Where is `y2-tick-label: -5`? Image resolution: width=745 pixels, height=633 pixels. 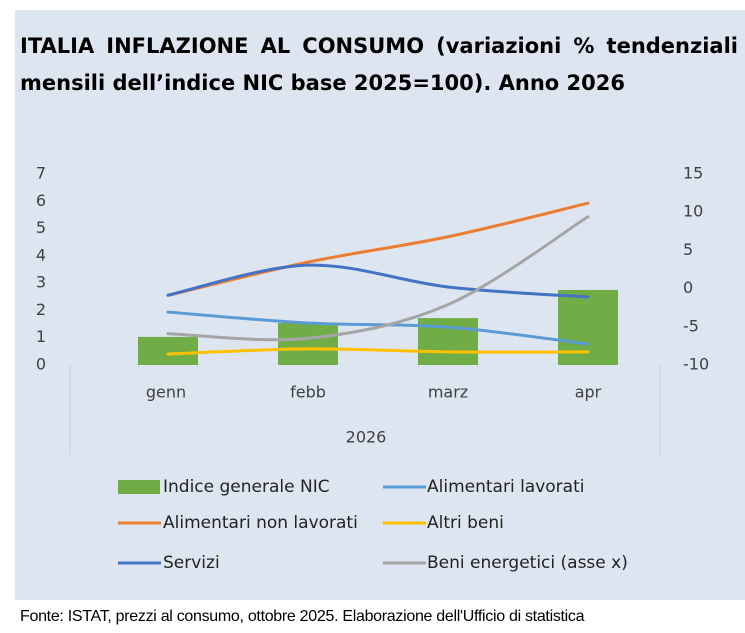
y2-tick-label: -5 is located at coordinates (691, 325).